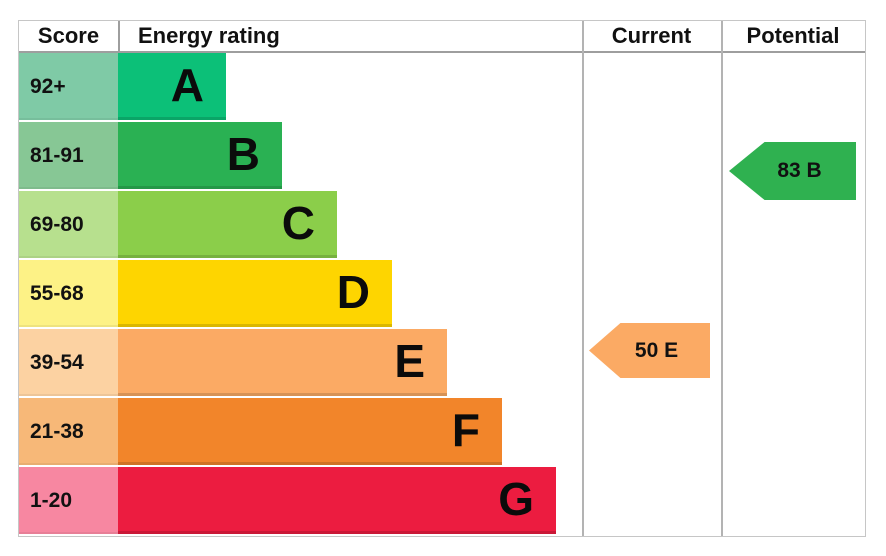 Image resolution: width=886 pixels, height=556 pixels. Describe the element at coordinates (298, 223) in the screenshot. I see `band-letter-c: C` at that location.